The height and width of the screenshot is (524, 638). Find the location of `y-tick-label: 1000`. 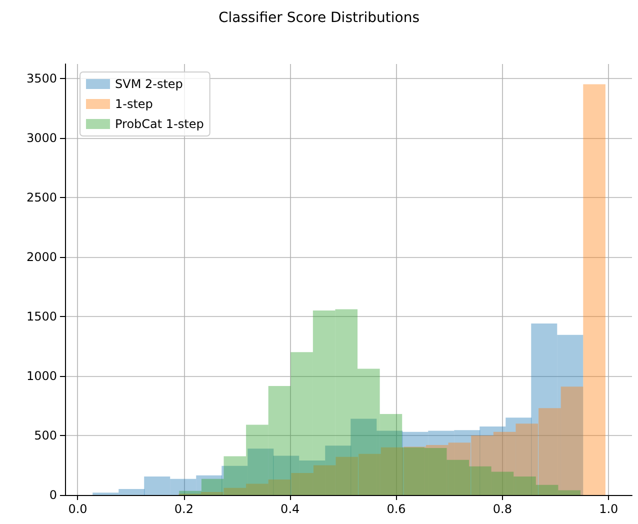

y-tick-label: 1000 is located at coordinates (41, 375).